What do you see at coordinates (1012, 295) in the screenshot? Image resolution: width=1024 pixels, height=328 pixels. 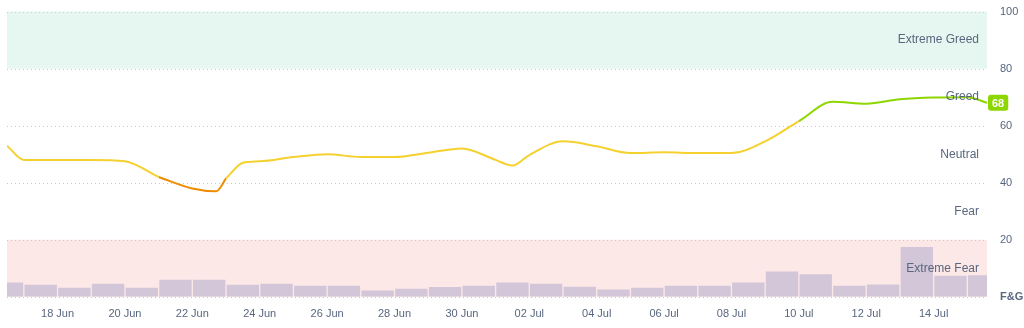 I see `y-tick-label: F&G` at bounding box center [1012, 295].